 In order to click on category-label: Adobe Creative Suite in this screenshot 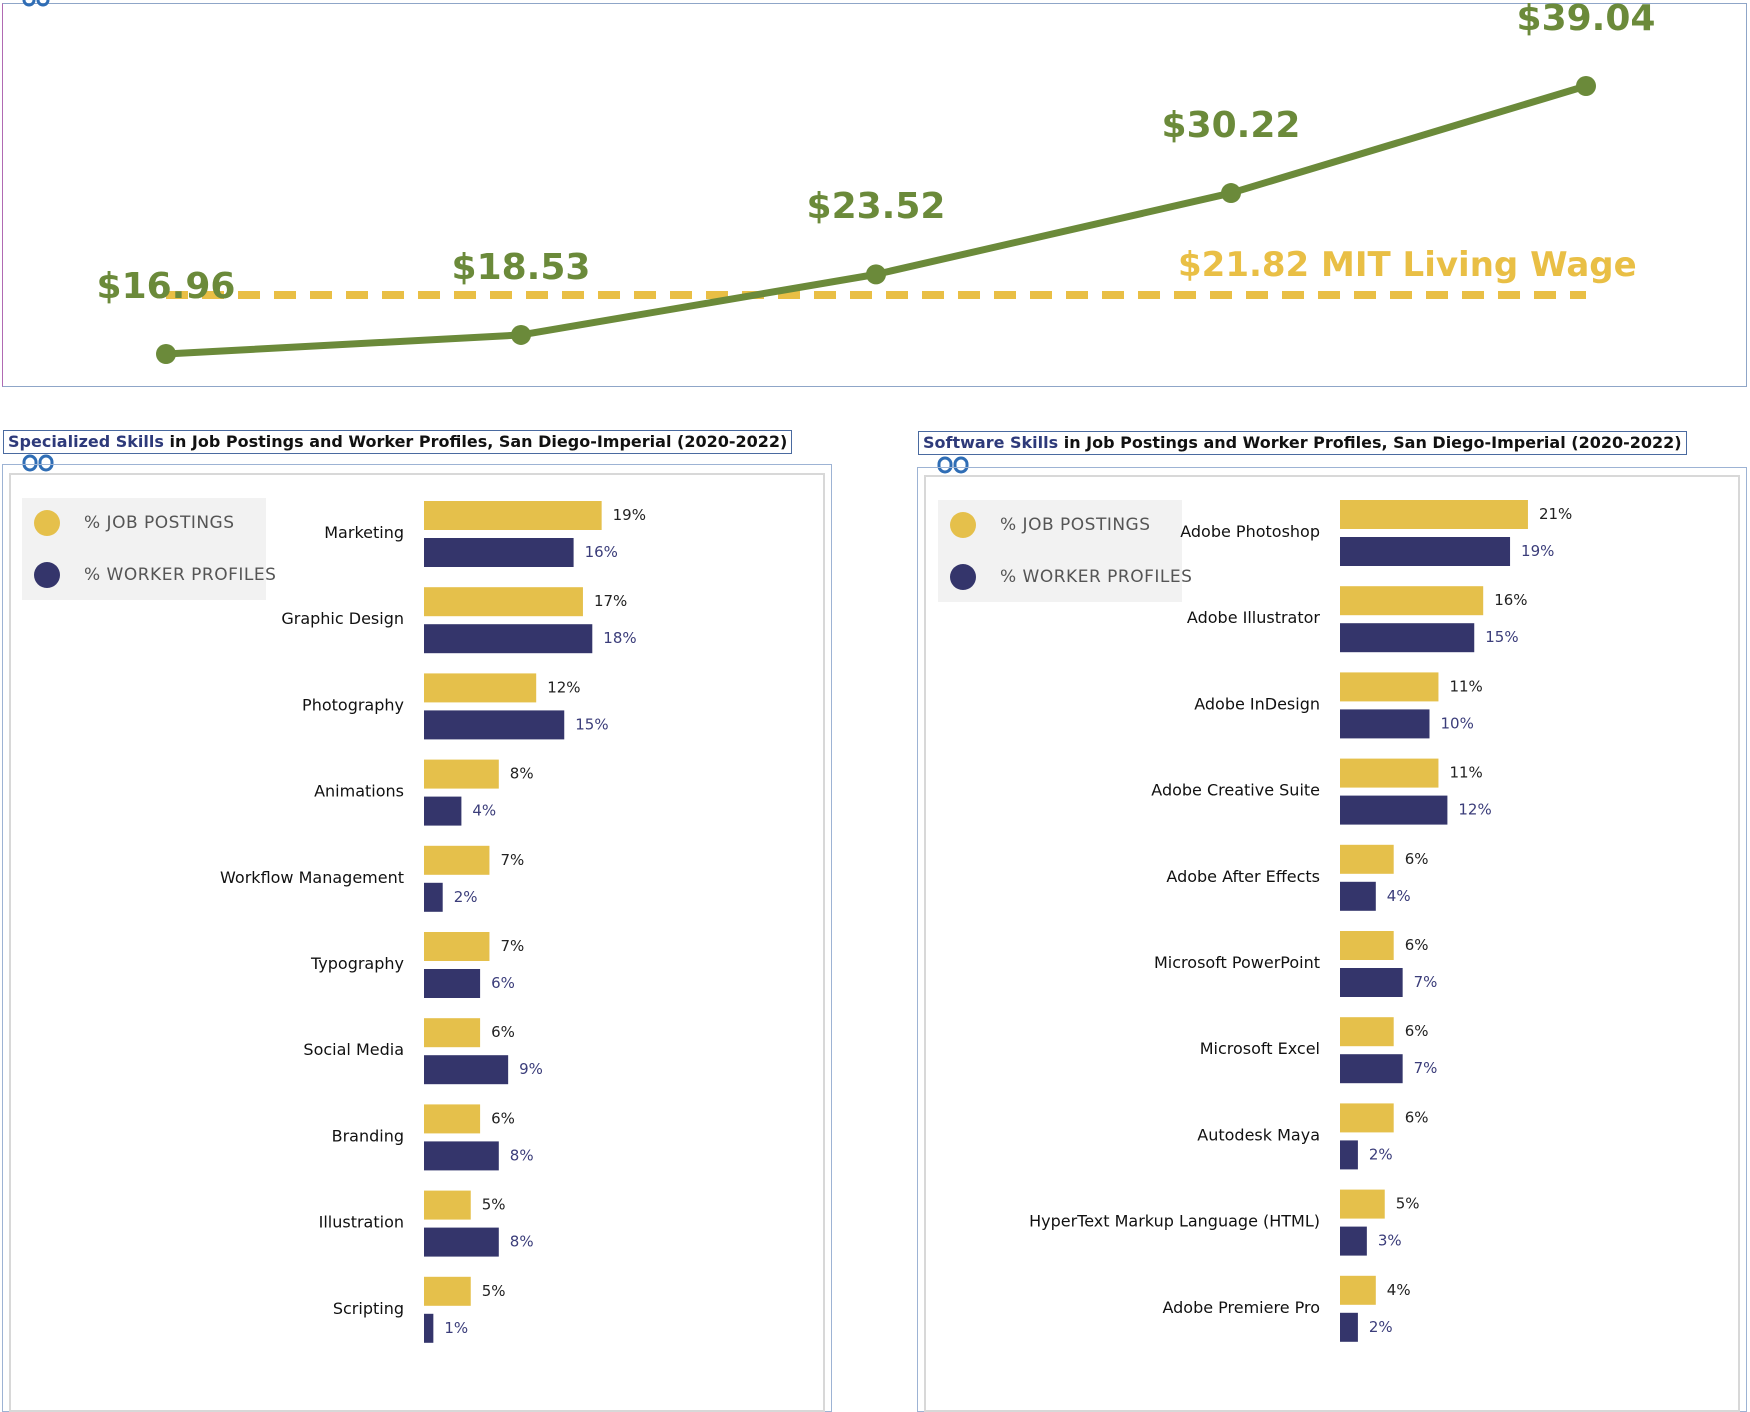, I will do `click(1235, 790)`.